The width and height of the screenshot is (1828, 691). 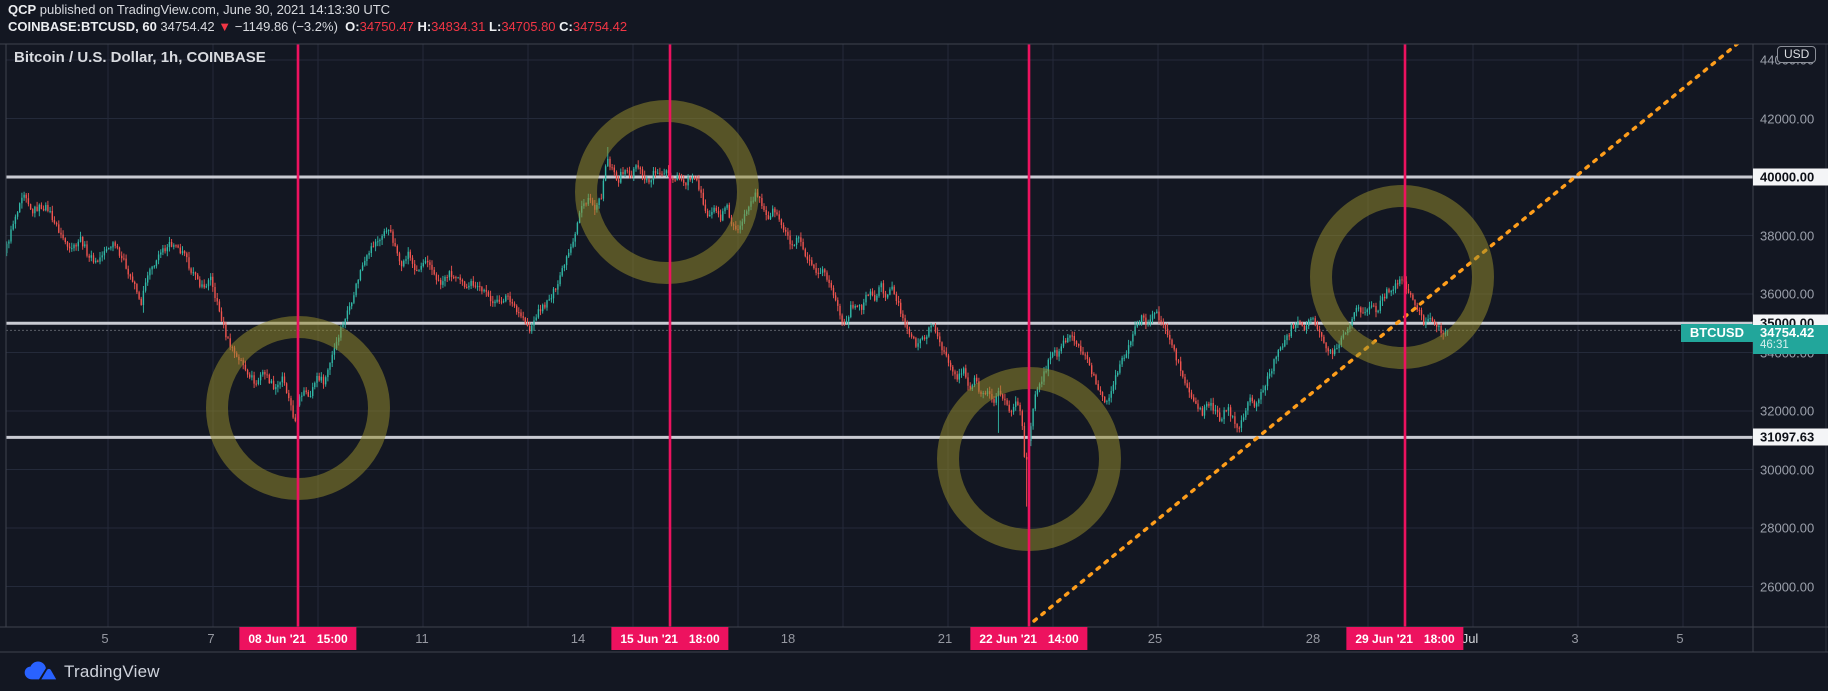 What do you see at coordinates (1790, 437) in the screenshot?
I see `price-level-badge: 31097.63` at bounding box center [1790, 437].